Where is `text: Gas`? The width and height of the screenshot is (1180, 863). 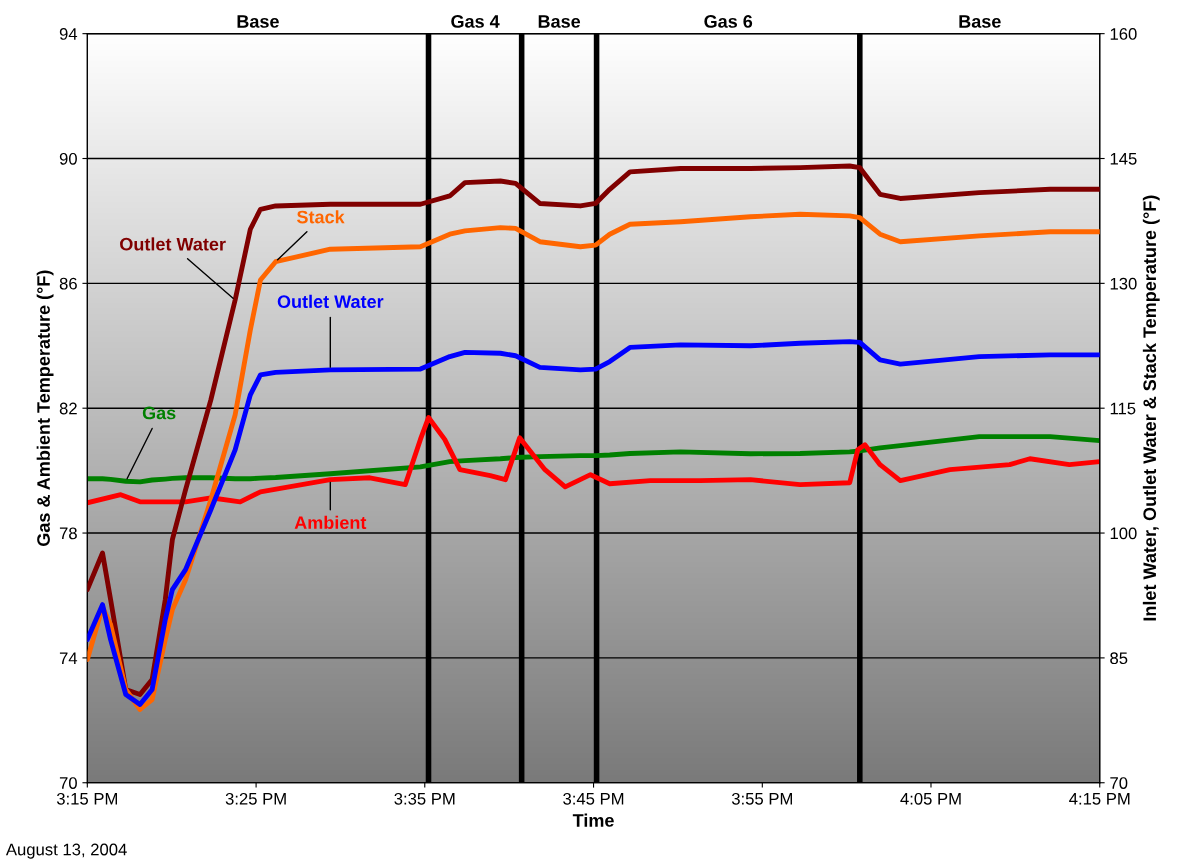 text: Gas is located at coordinates (159, 413).